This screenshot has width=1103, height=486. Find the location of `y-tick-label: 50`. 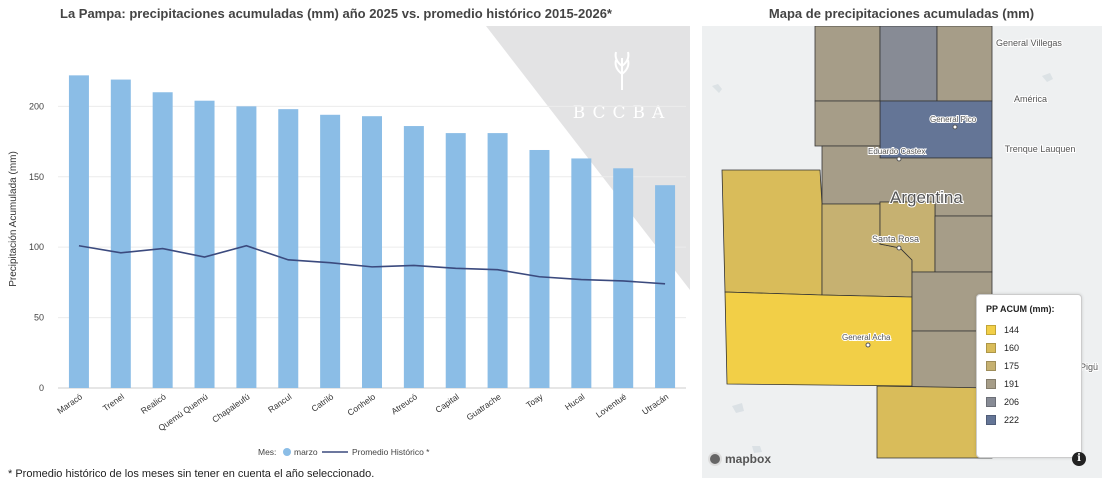

y-tick-label: 50 is located at coordinates (39, 318).